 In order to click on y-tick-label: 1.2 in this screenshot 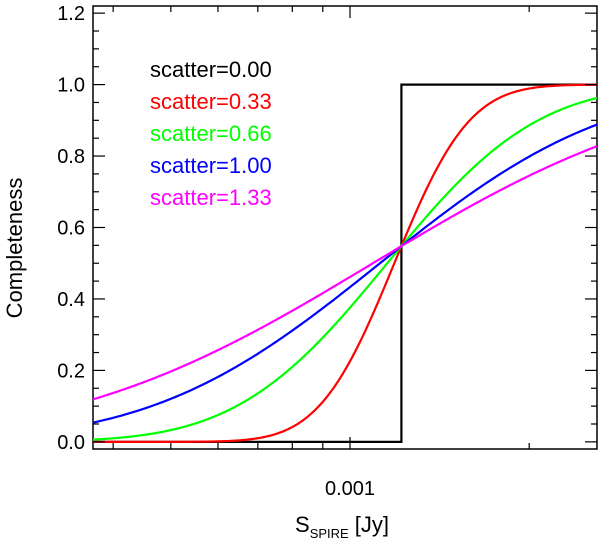, I will do `click(71, 14)`.